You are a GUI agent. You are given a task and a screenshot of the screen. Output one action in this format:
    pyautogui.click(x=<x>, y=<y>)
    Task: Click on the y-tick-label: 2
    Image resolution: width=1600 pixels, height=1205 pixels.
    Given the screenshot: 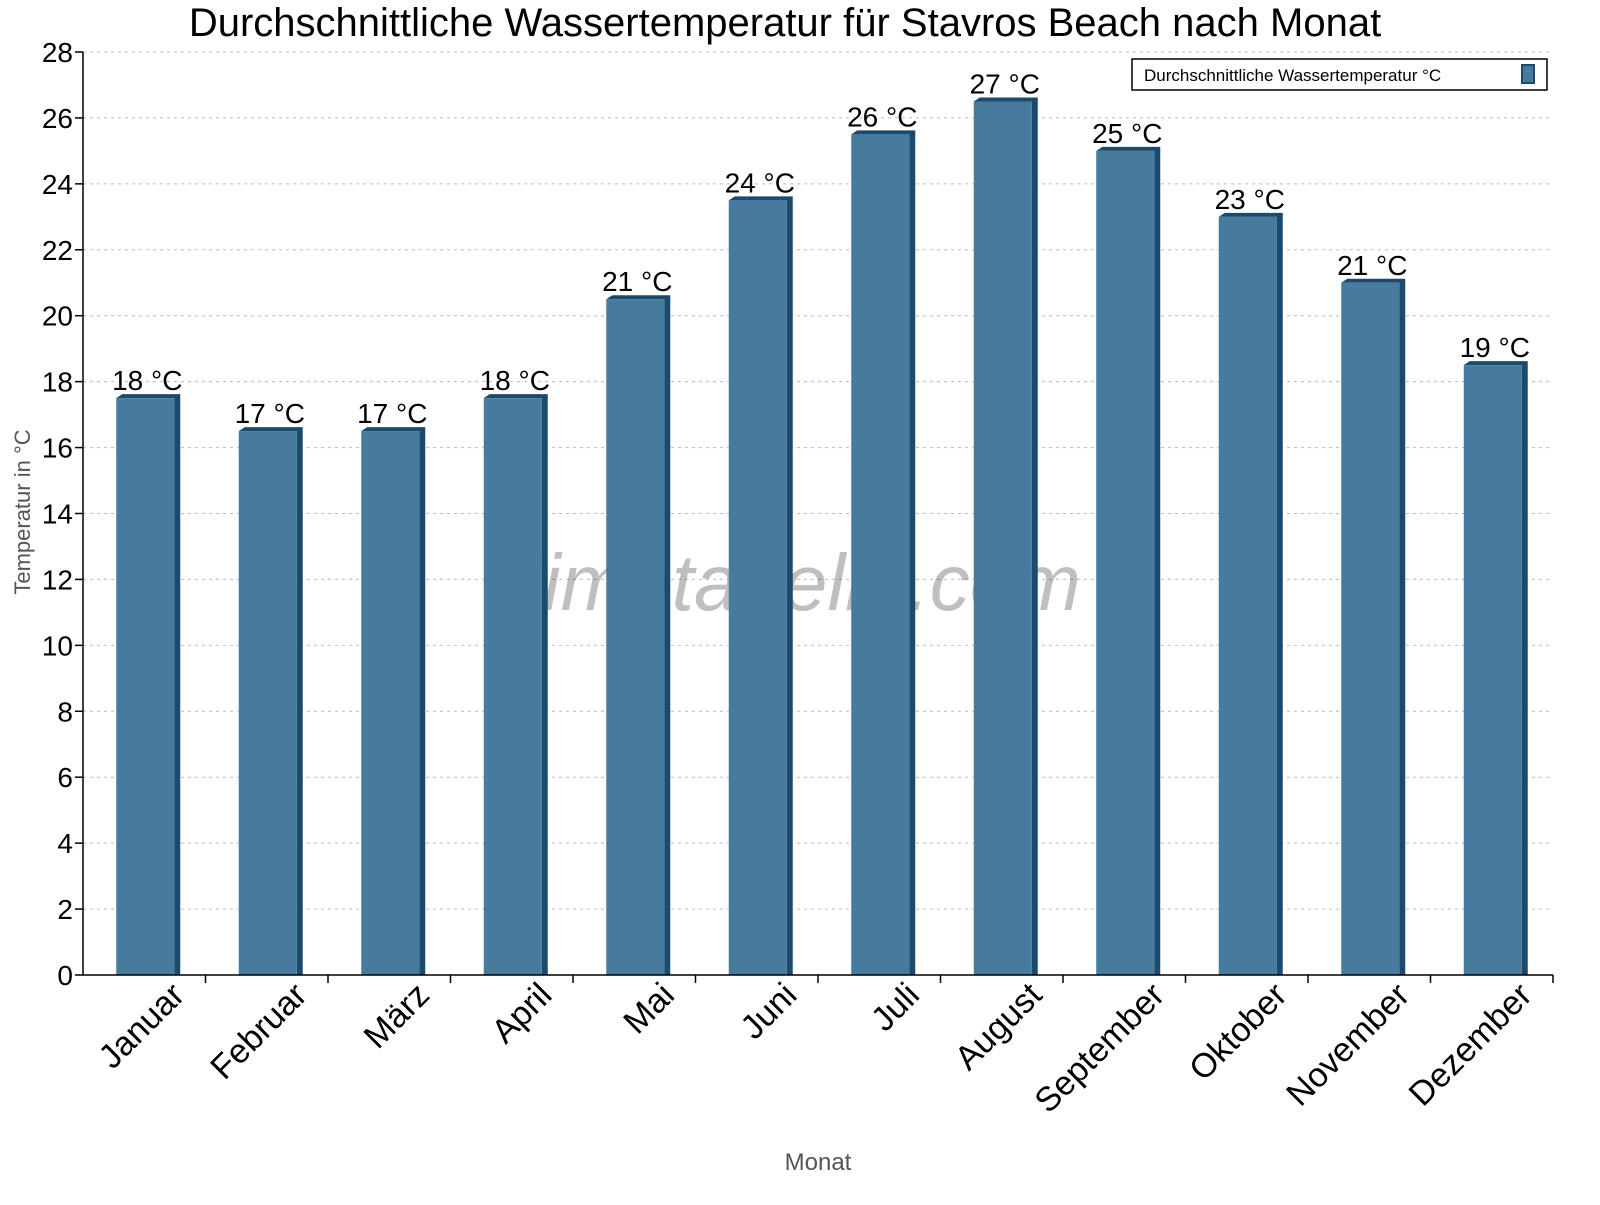 What is the action you would take?
    pyautogui.click(x=65, y=909)
    